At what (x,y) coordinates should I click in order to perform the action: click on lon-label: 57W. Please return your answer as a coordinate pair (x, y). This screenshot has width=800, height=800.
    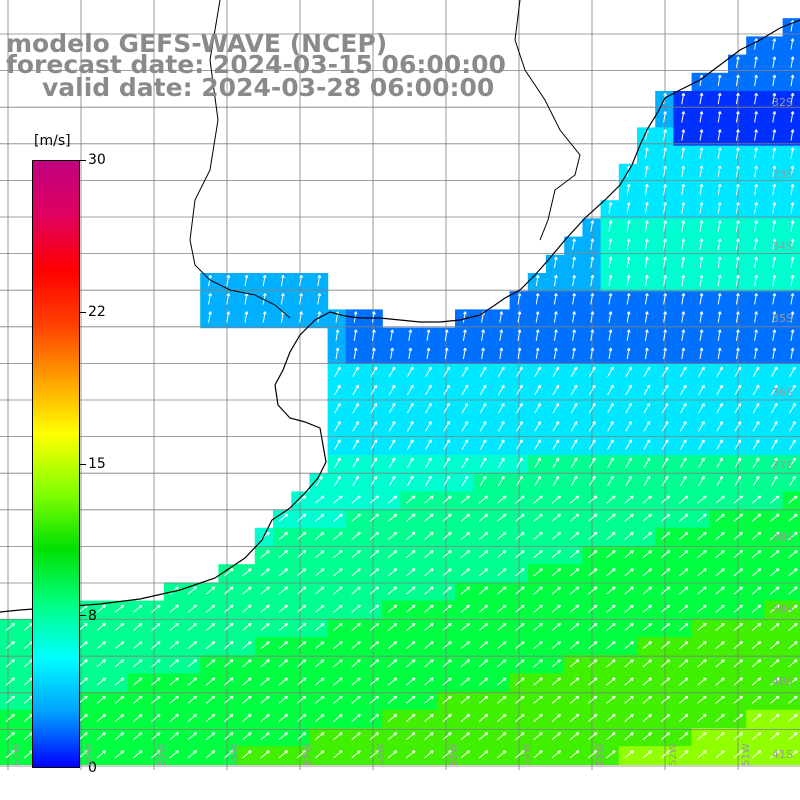
    Looking at the image, I should click on (308, 754).